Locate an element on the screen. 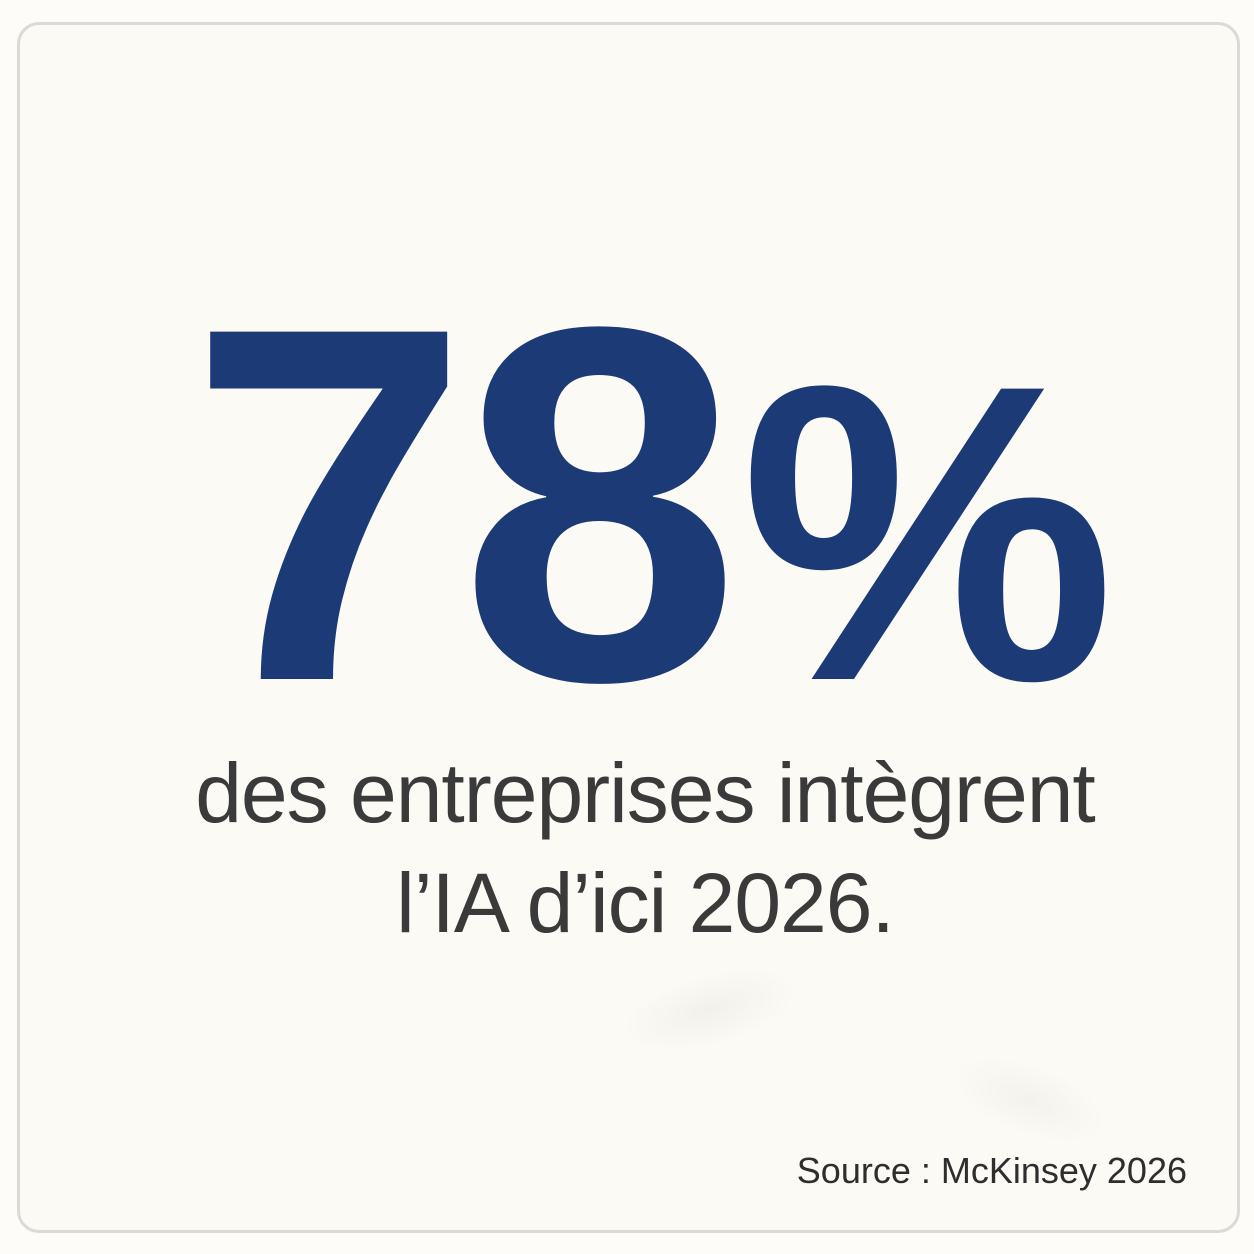 The image size is (1254, 1254). source-attribution: Source : McKinsey 2026 is located at coordinates (991, 1170).